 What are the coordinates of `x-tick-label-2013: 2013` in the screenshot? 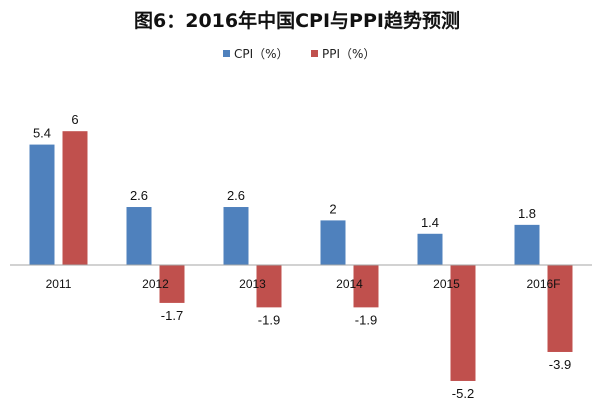 It's located at (252, 284).